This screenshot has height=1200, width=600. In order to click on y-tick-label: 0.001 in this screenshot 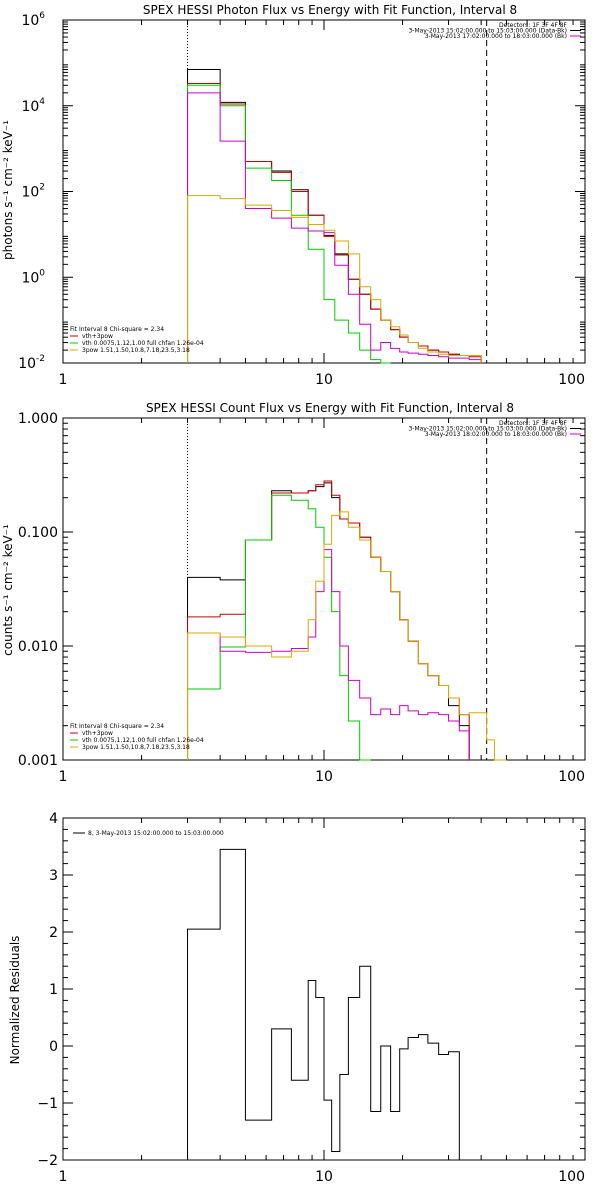, I will do `click(38, 761)`.